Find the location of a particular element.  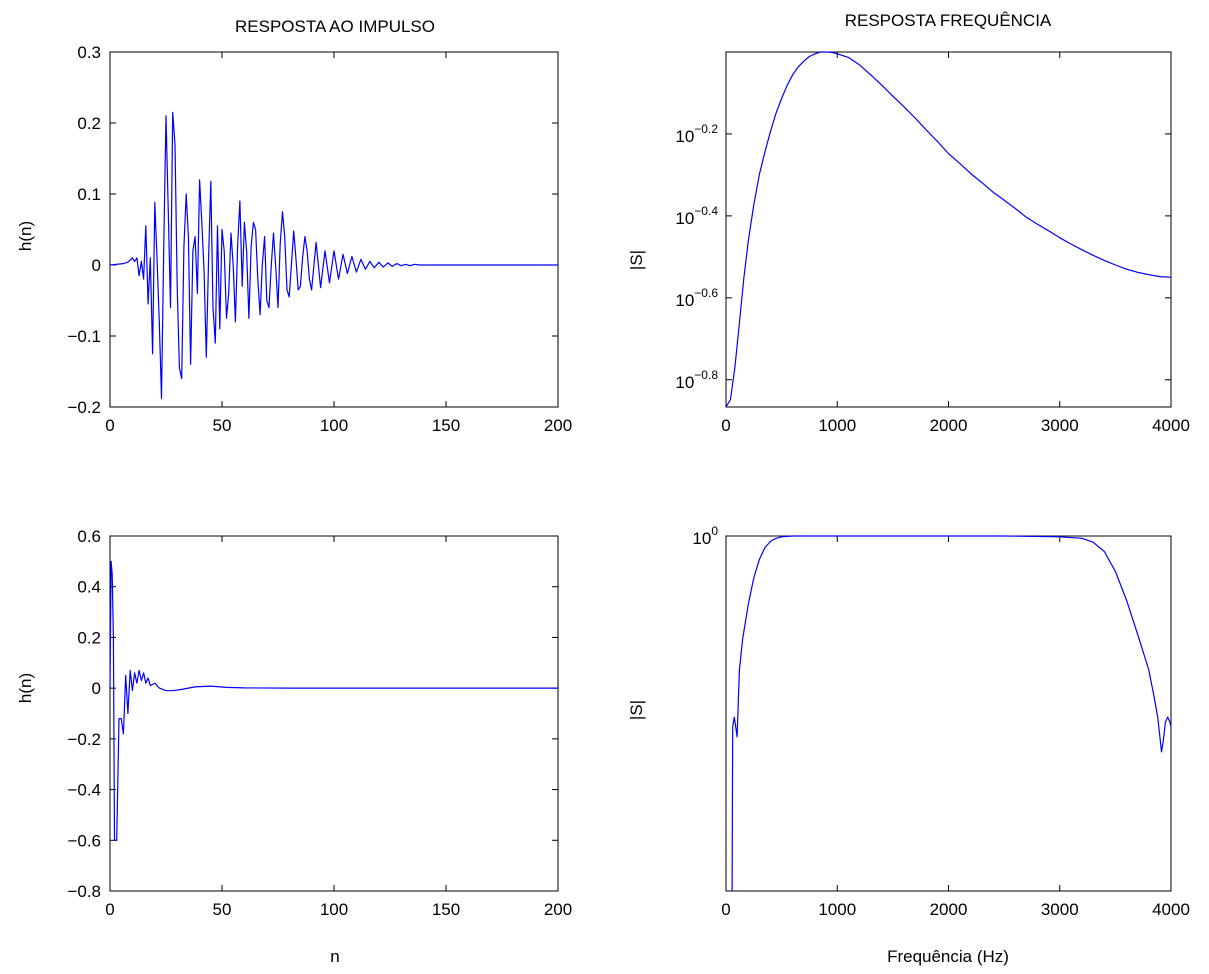

y-tick-label-exponent: −0.8 is located at coordinates (706, 375).